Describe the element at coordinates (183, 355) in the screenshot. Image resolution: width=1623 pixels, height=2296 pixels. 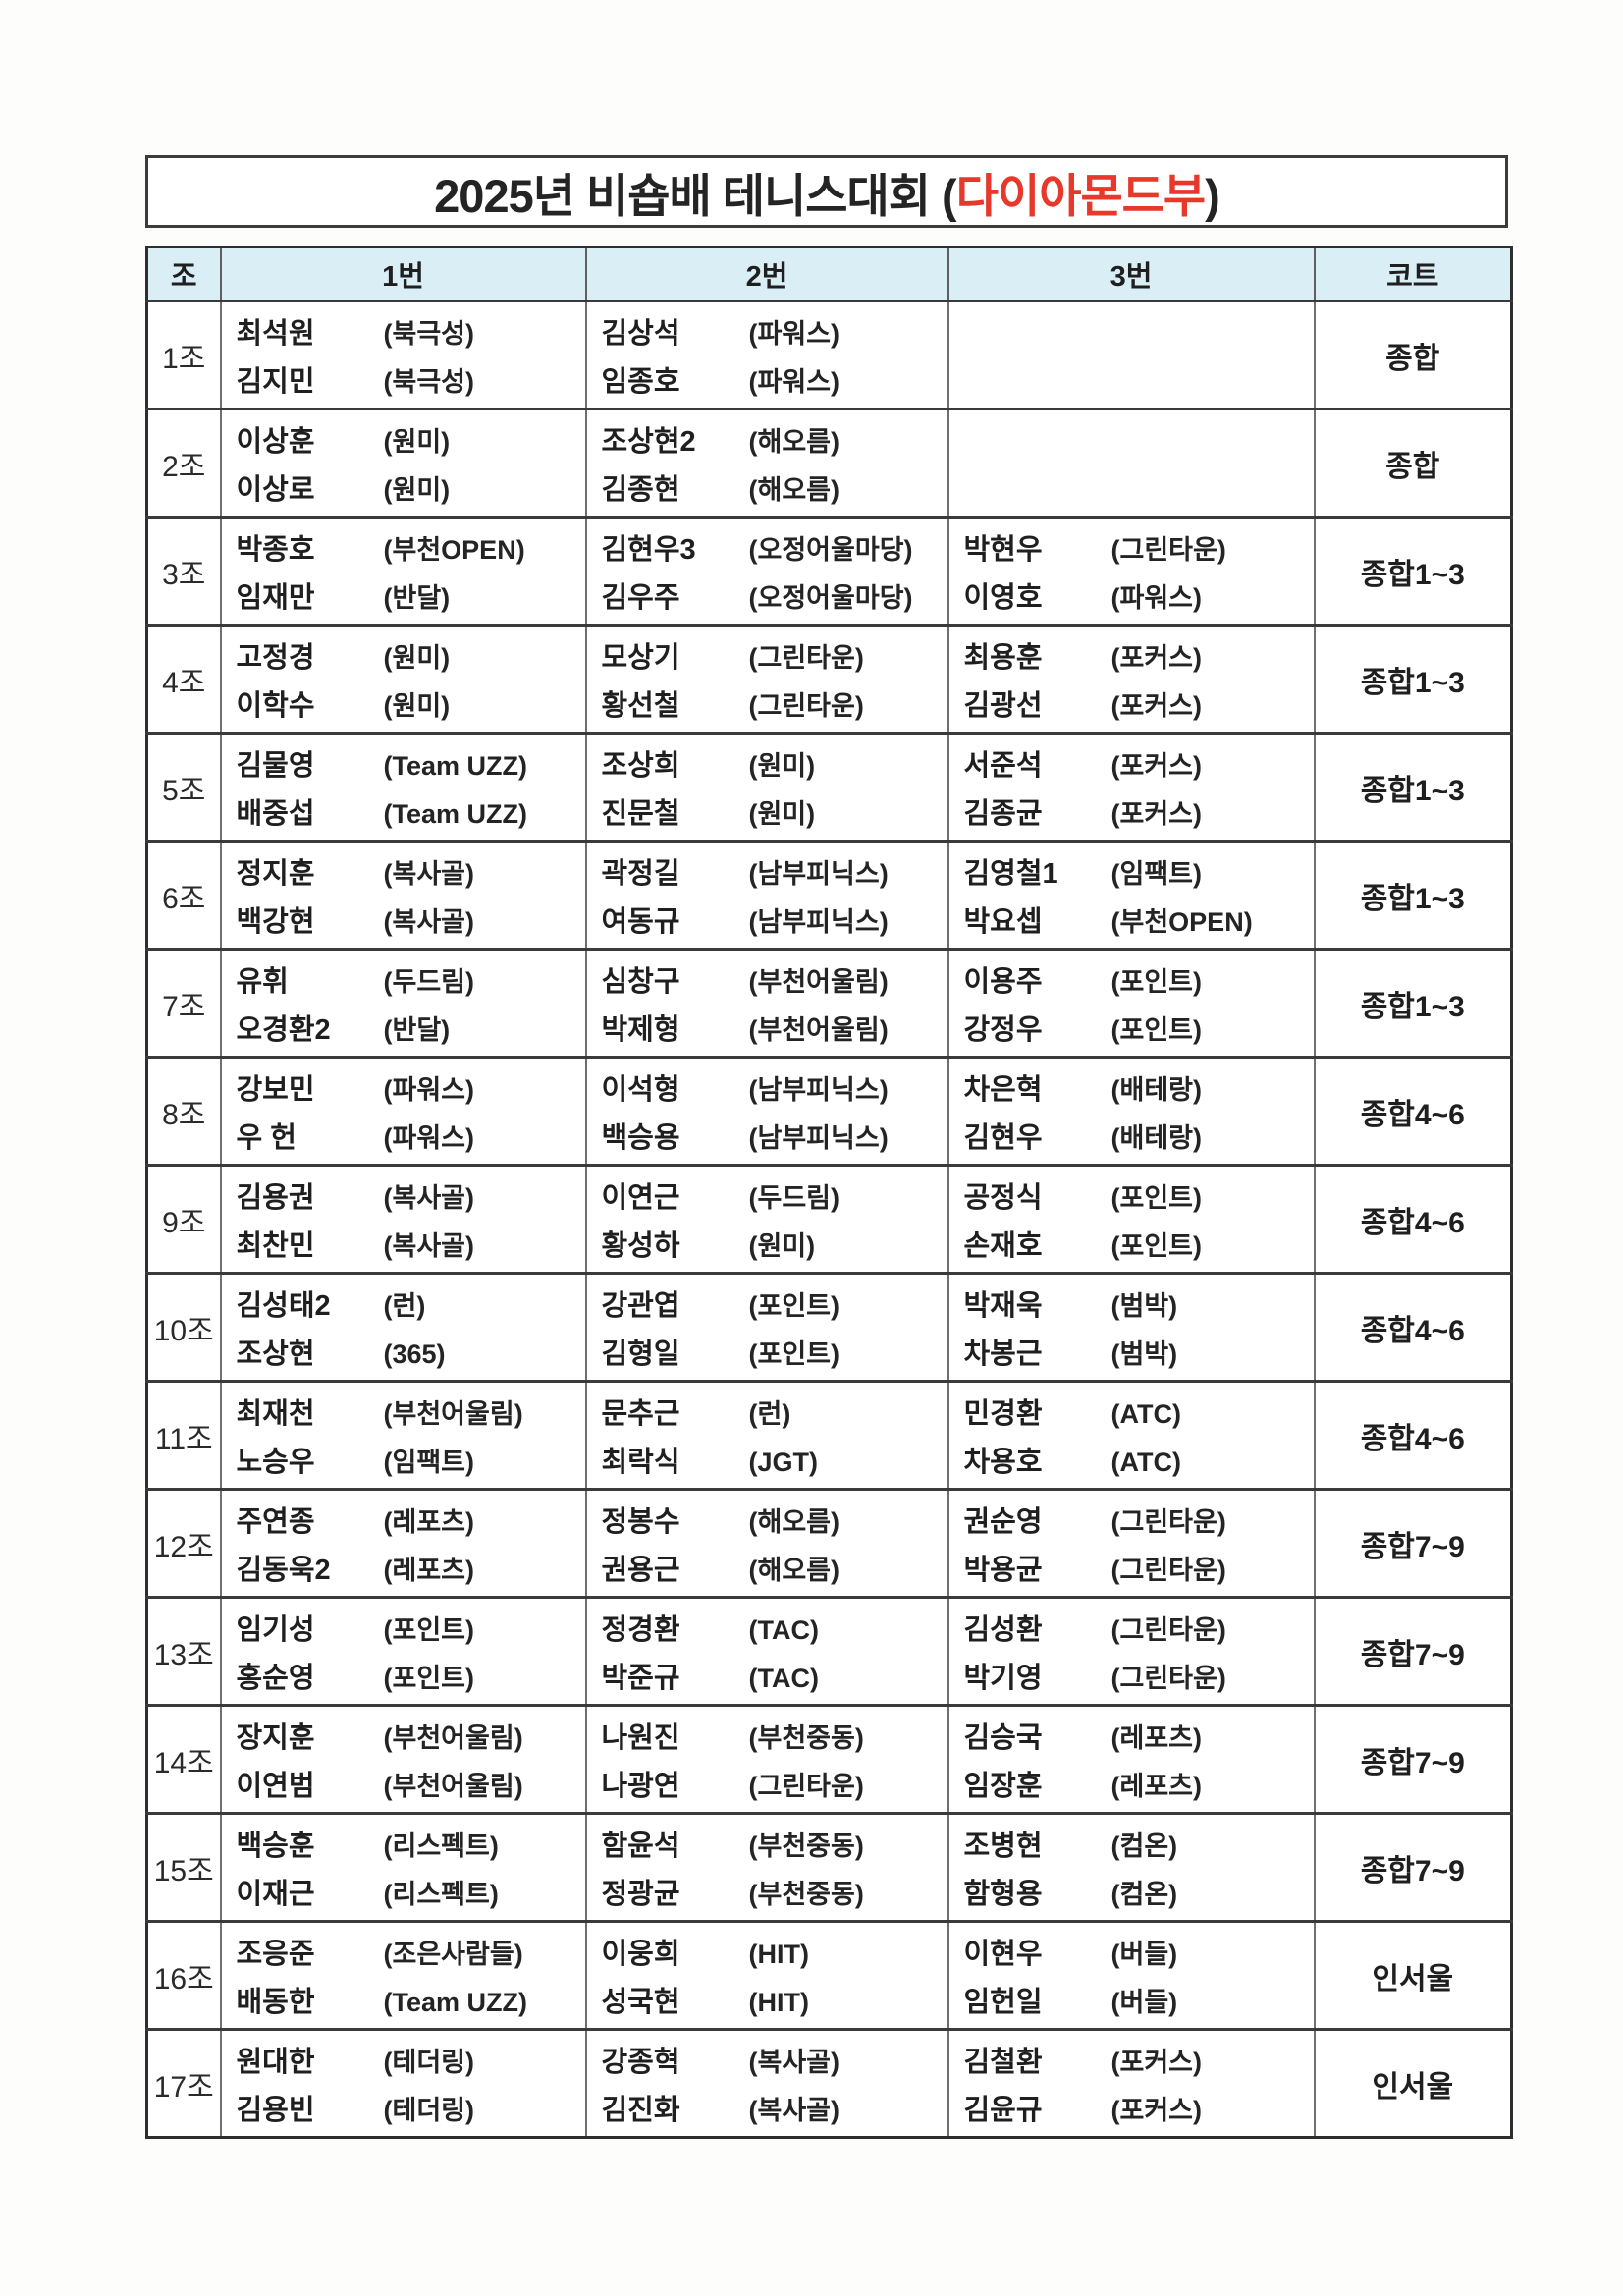
I see `group-label: 1조` at that location.